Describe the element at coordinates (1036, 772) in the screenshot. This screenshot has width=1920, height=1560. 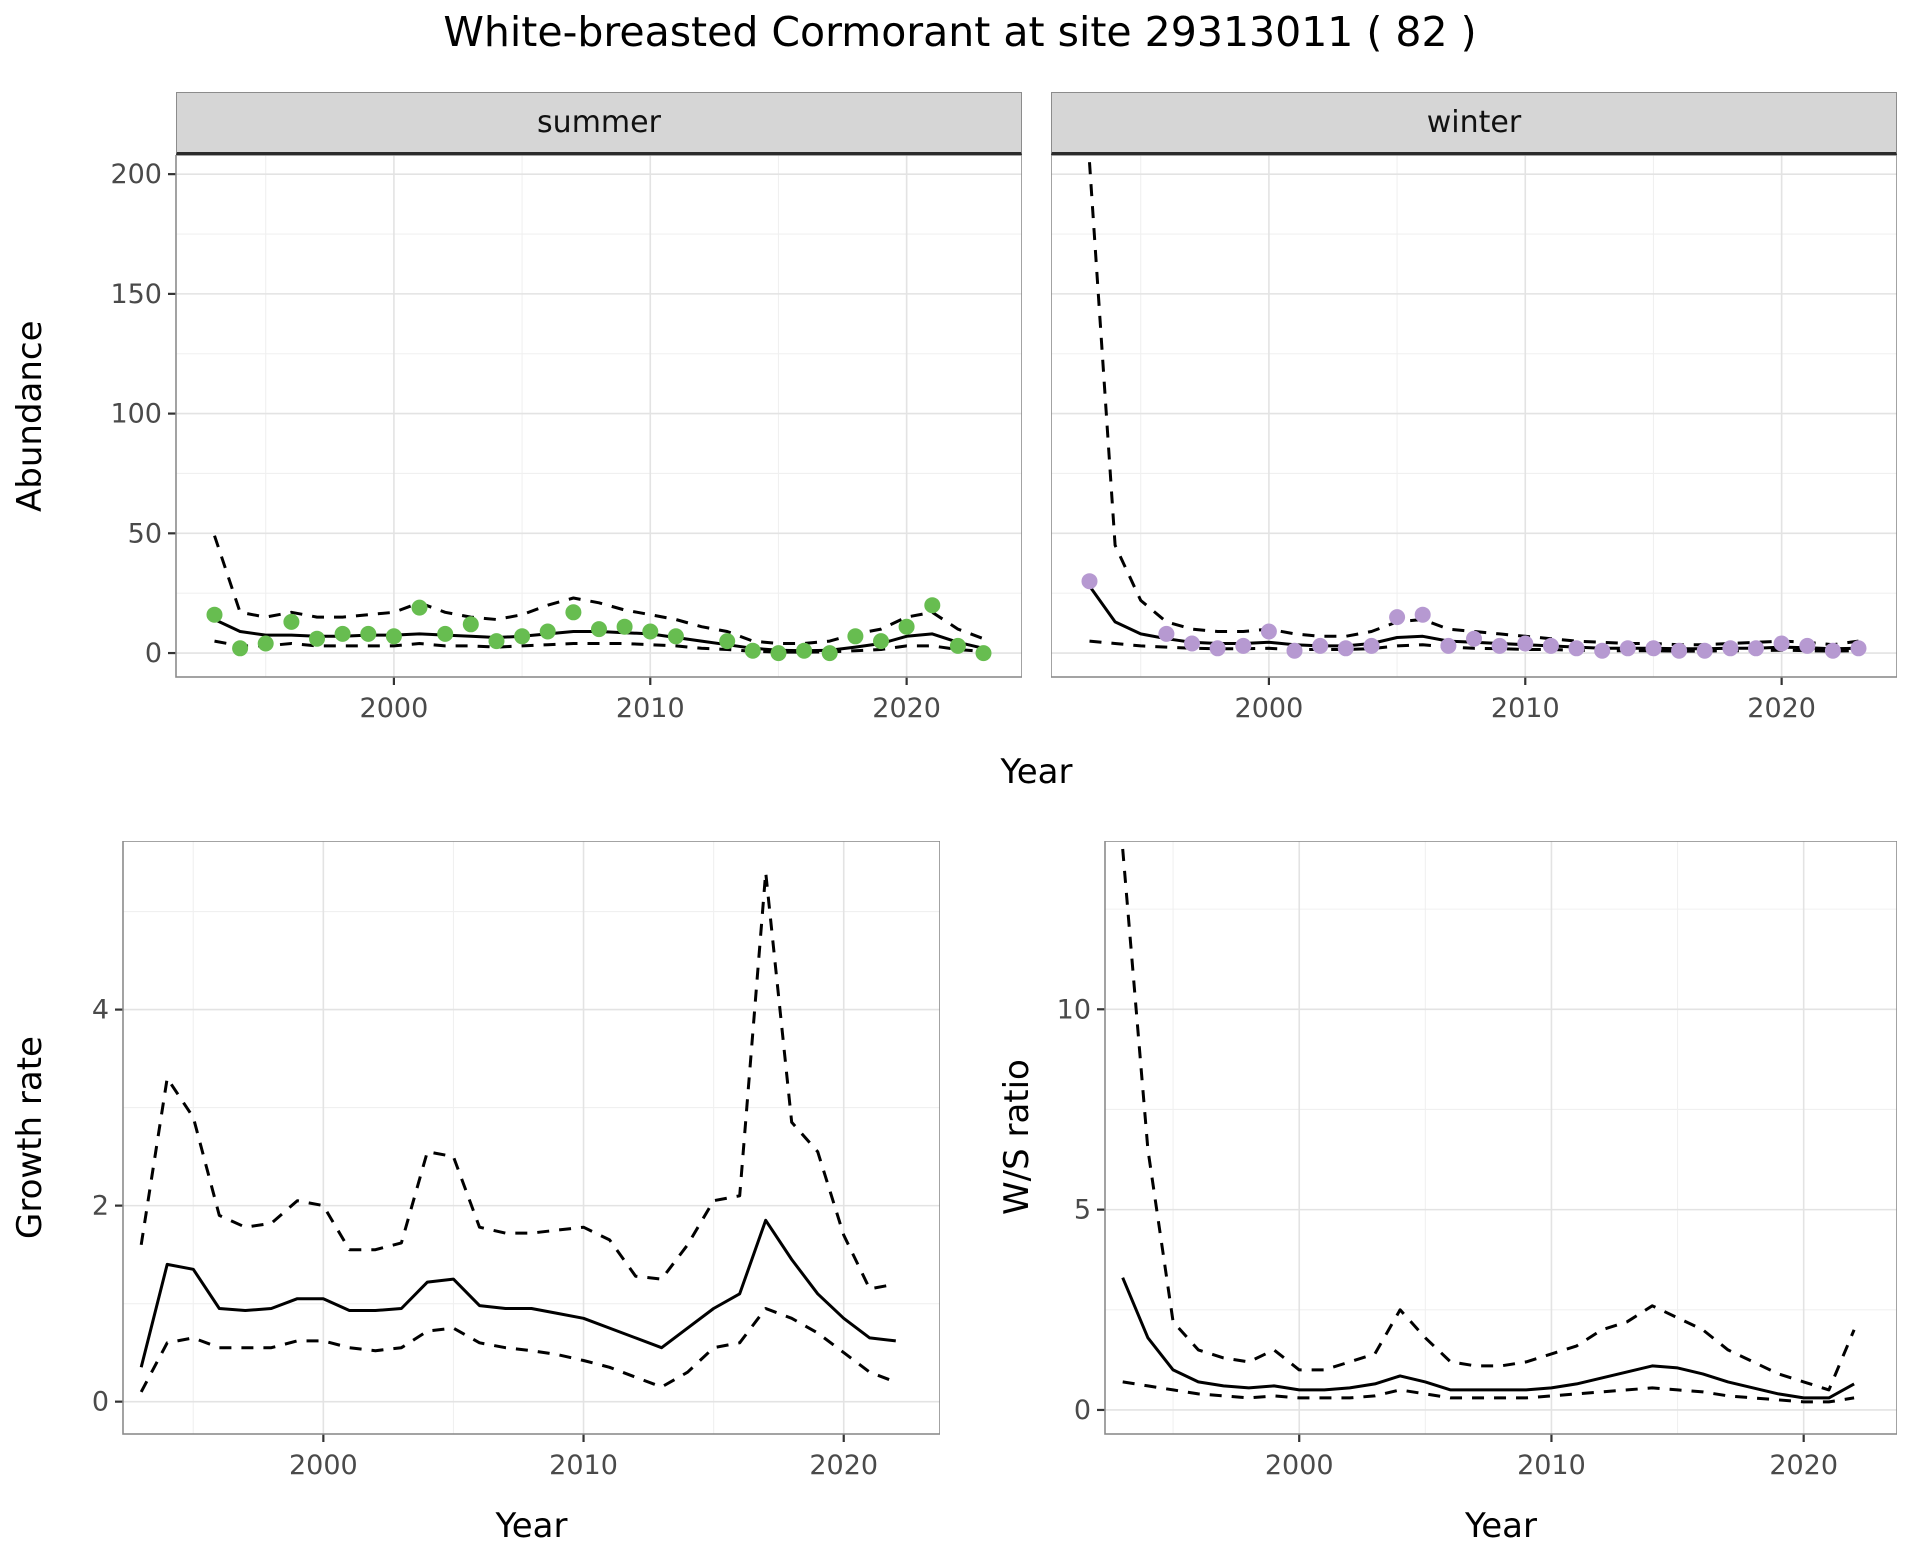
I see `x-axis-label-abundance: Year` at that location.